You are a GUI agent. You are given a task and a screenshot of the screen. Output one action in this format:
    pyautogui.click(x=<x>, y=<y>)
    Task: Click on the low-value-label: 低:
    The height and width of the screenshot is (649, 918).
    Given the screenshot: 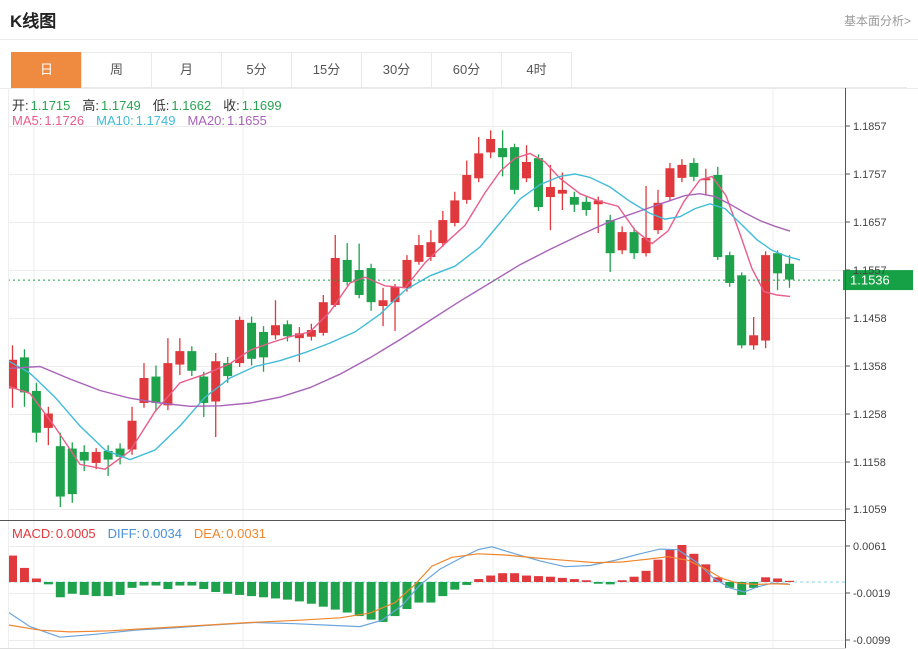 What is the action you would take?
    pyautogui.click(x=161, y=105)
    